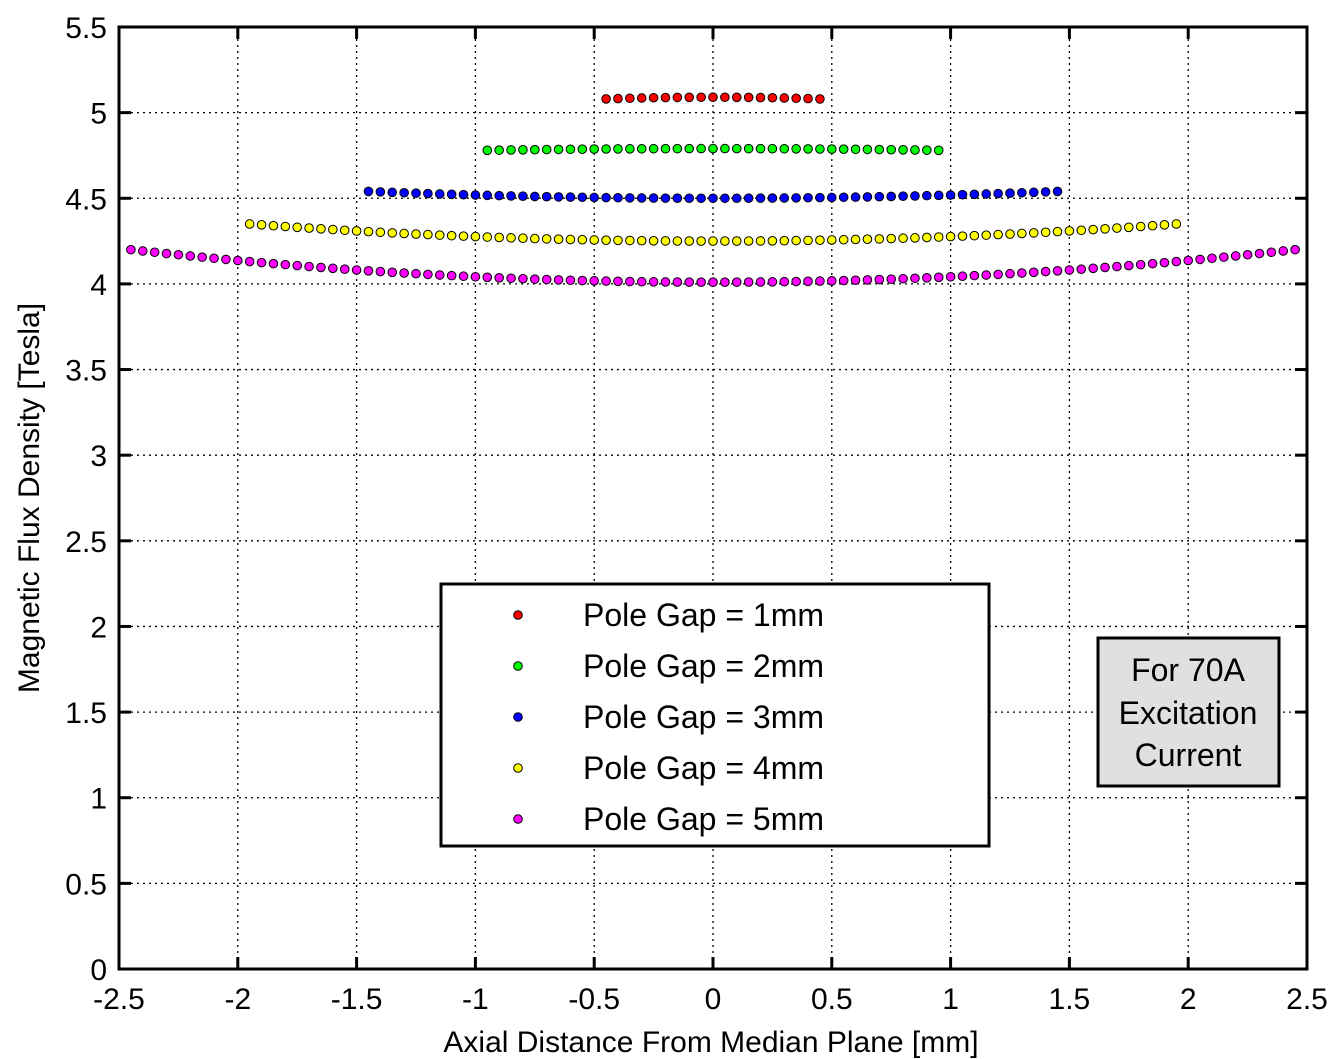  Describe the element at coordinates (98, 456) in the screenshot. I see `y-tick-label: 3` at that location.